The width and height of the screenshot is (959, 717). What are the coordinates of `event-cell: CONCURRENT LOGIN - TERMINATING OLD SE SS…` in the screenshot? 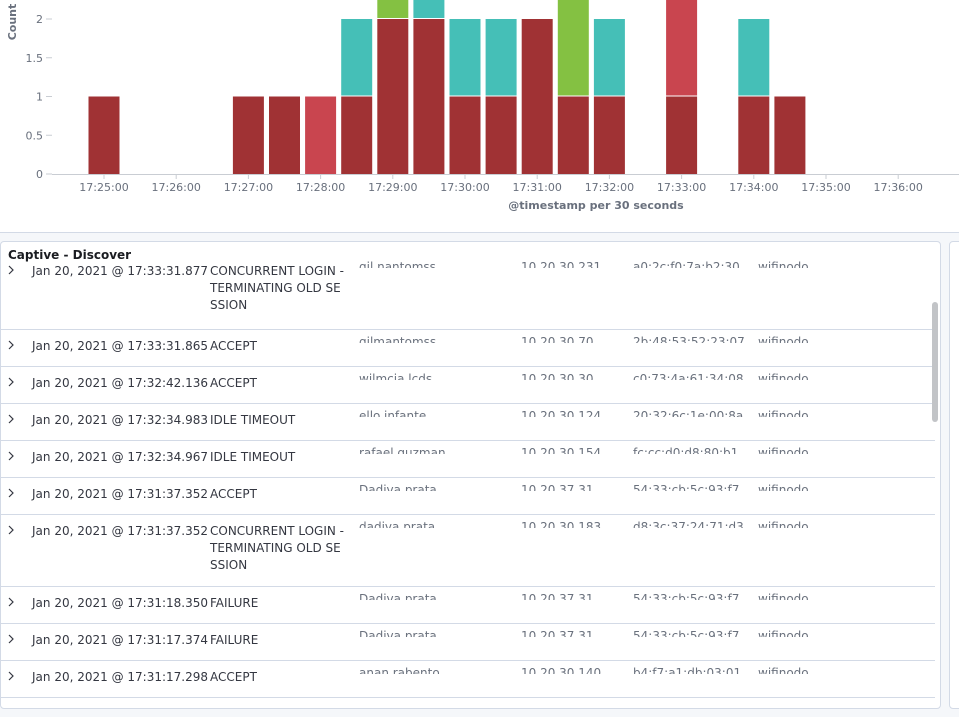 It's located at (277, 288).